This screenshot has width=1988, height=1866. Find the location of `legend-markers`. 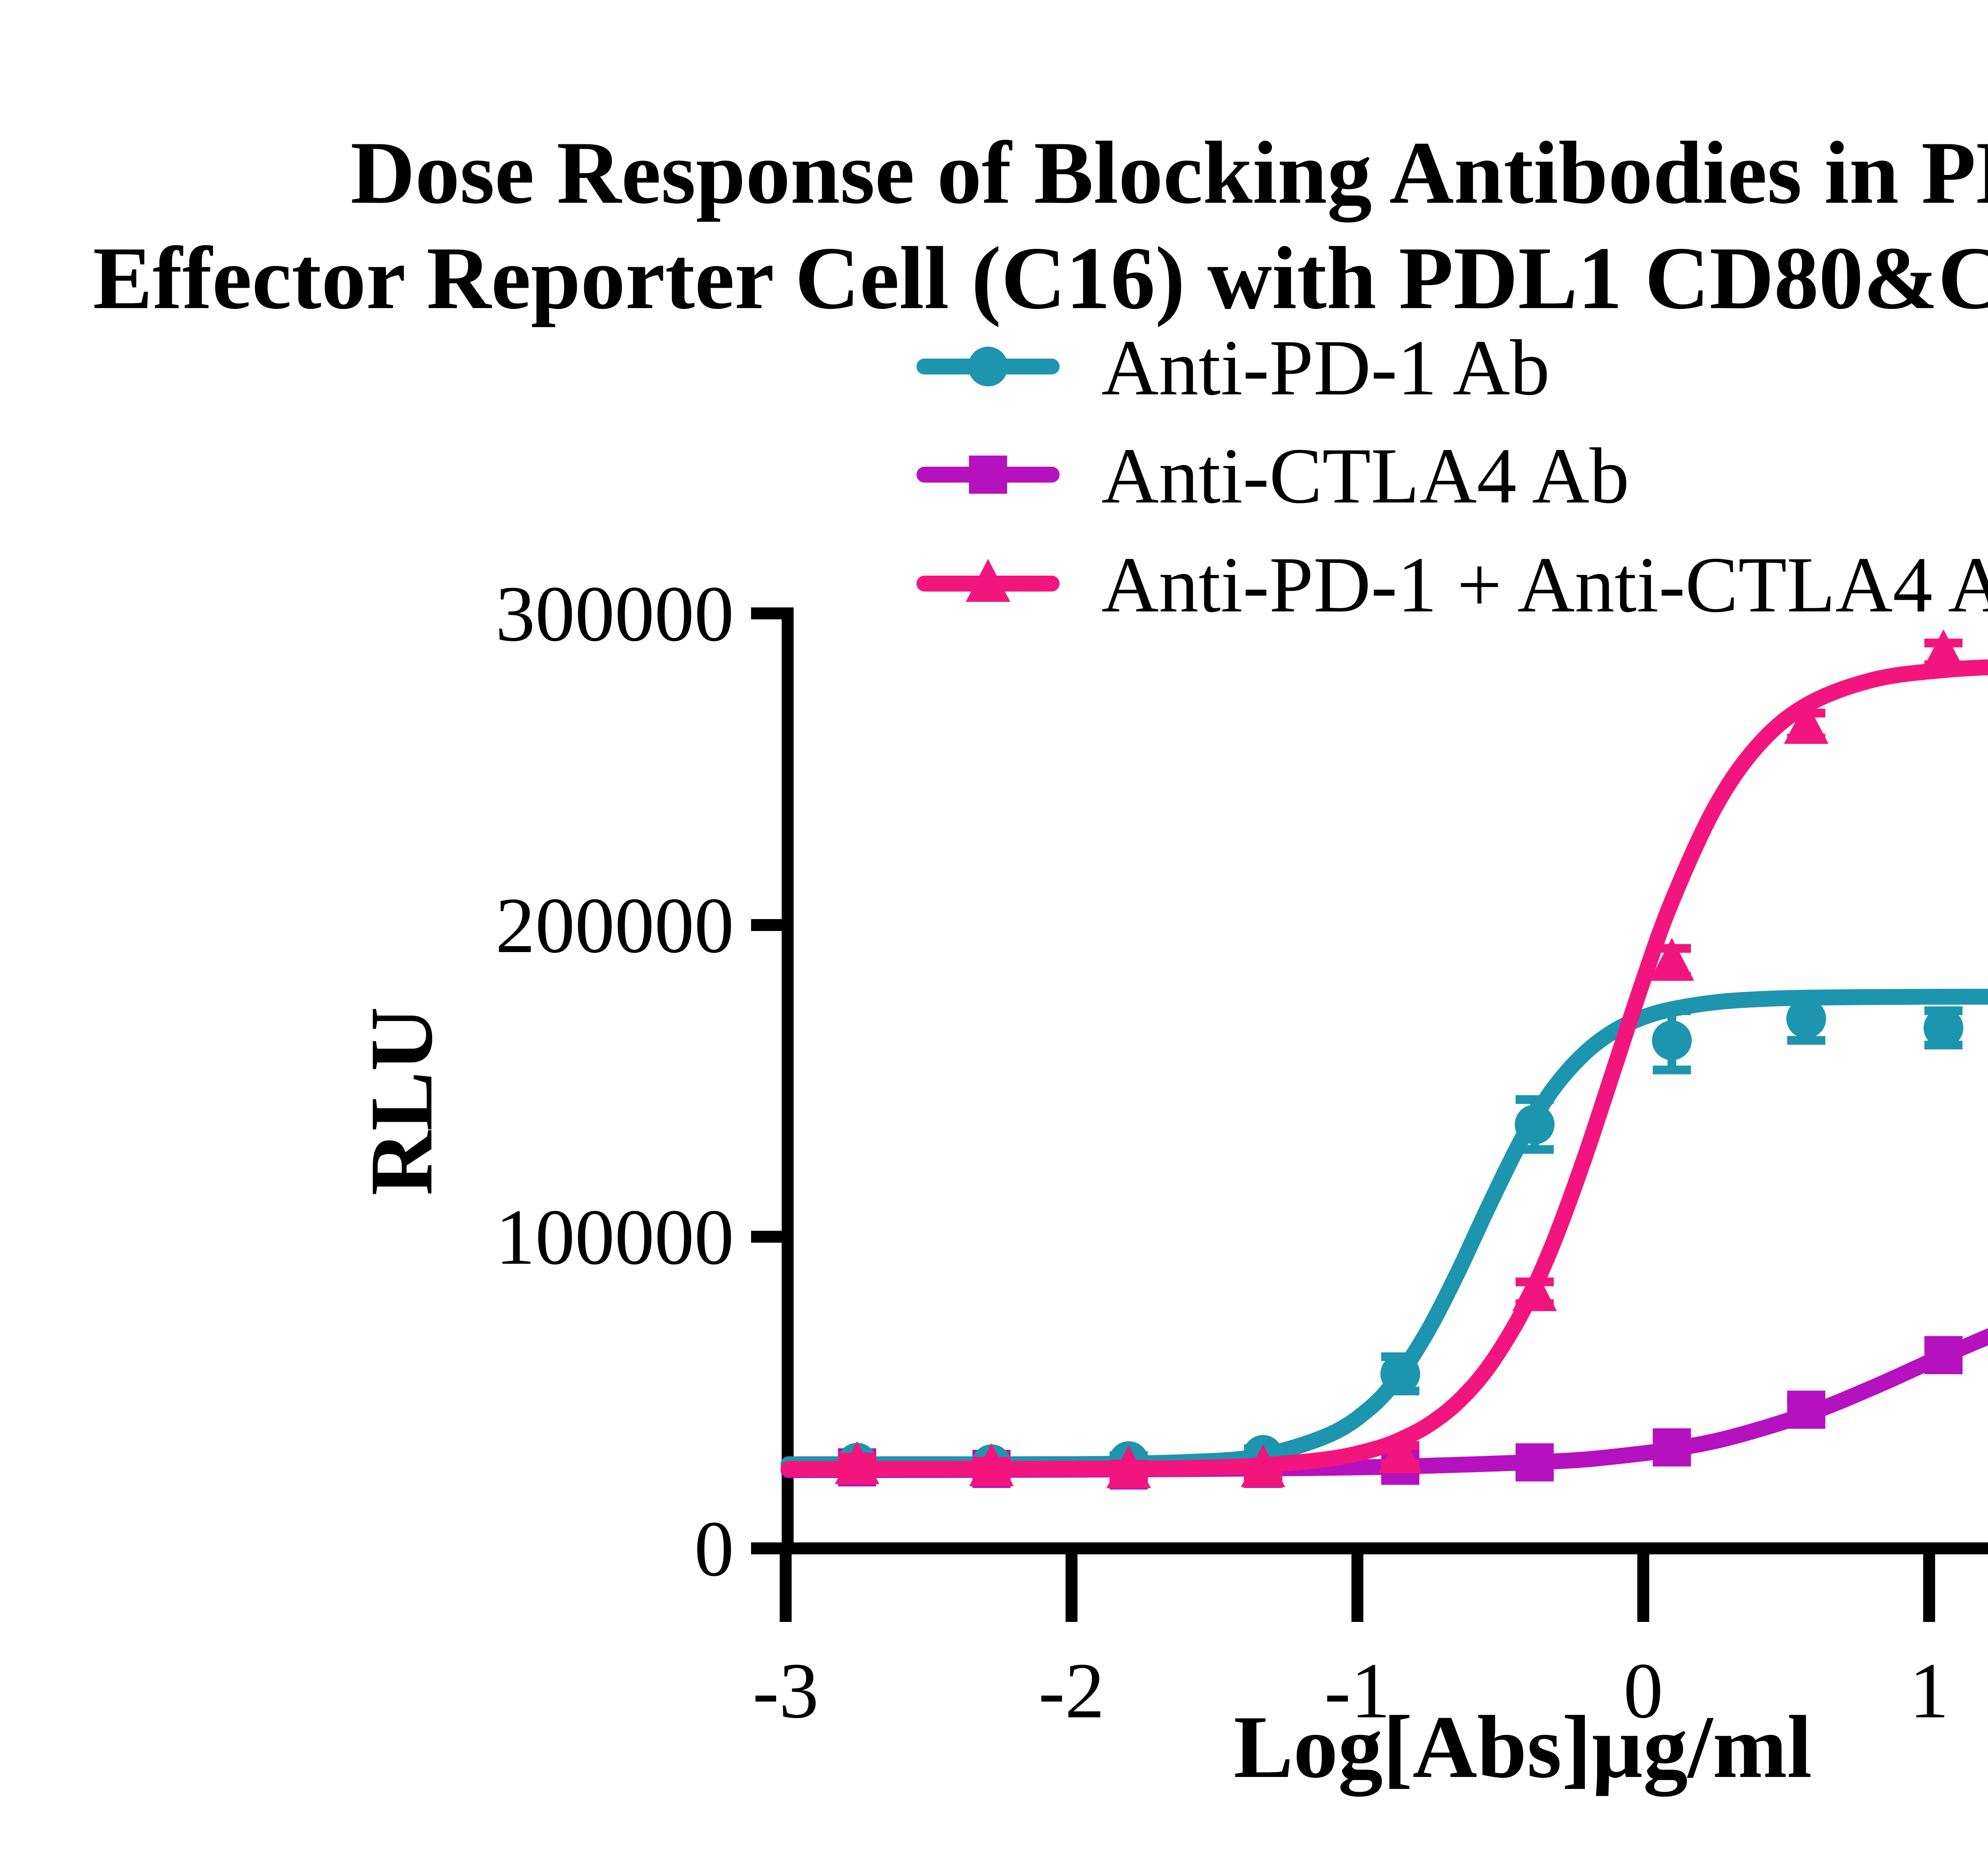

legend-markers is located at coordinates (988, 474).